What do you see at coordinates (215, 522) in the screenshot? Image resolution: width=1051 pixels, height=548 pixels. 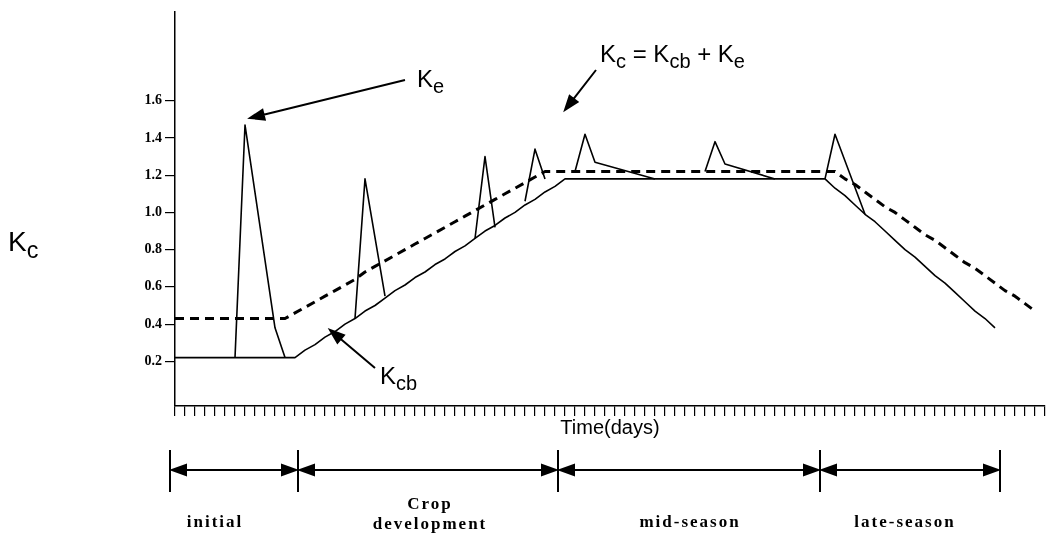 I see `text: initial` at bounding box center [215, 522].